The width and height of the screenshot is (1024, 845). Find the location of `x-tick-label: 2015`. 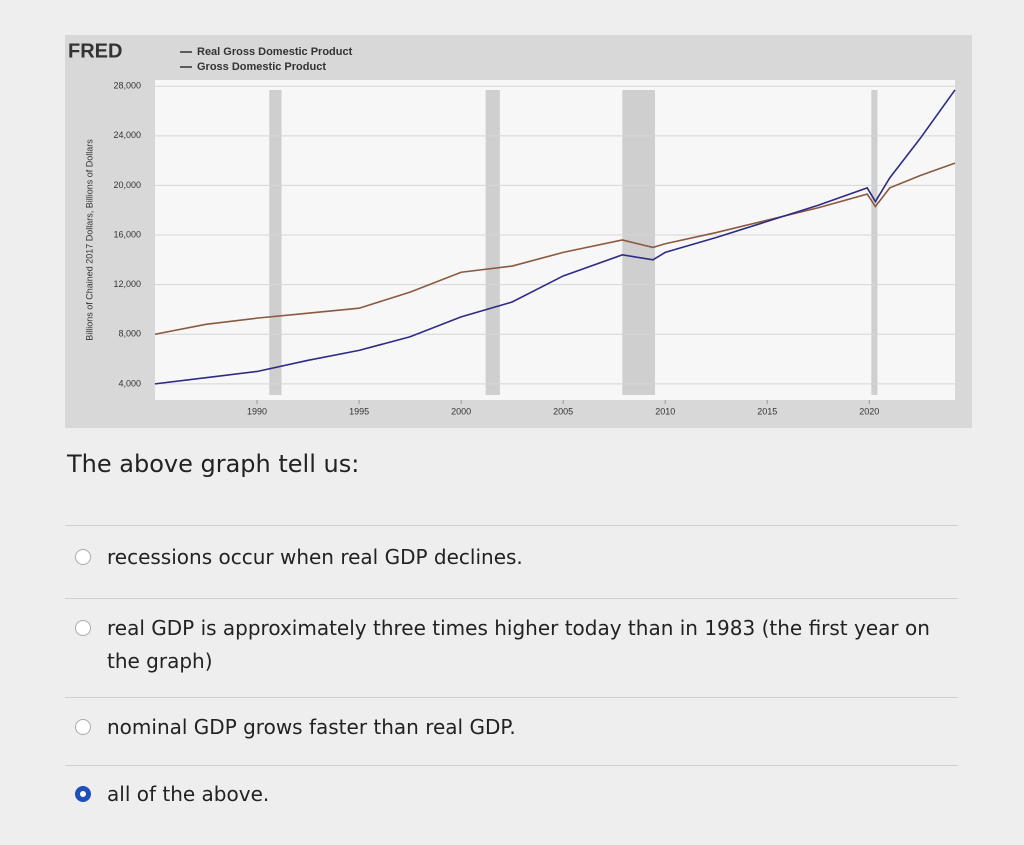

x-tick-label: 2015 is located at coordinates (767, 411).